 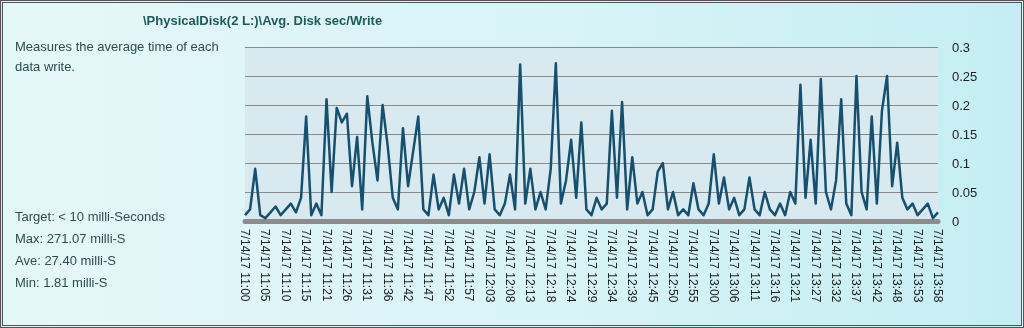 What do you see at coordinates (815, 266) in the screenshot?
I see `x-tick-label: 7/14/17 13:27` at bounding box center [815, 266].